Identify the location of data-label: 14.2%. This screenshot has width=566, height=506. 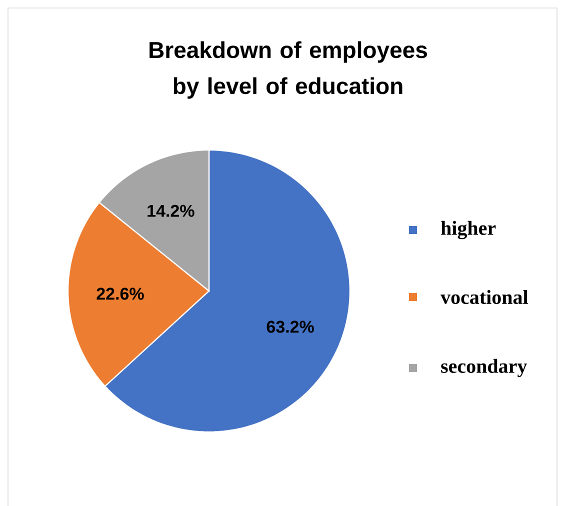
(171, 210).